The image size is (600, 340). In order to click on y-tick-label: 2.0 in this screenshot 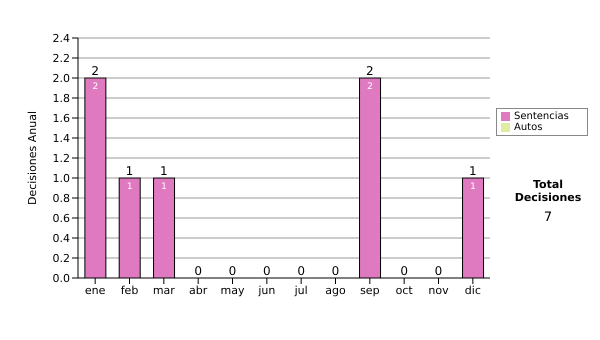, I will do `click(61, 78)`.